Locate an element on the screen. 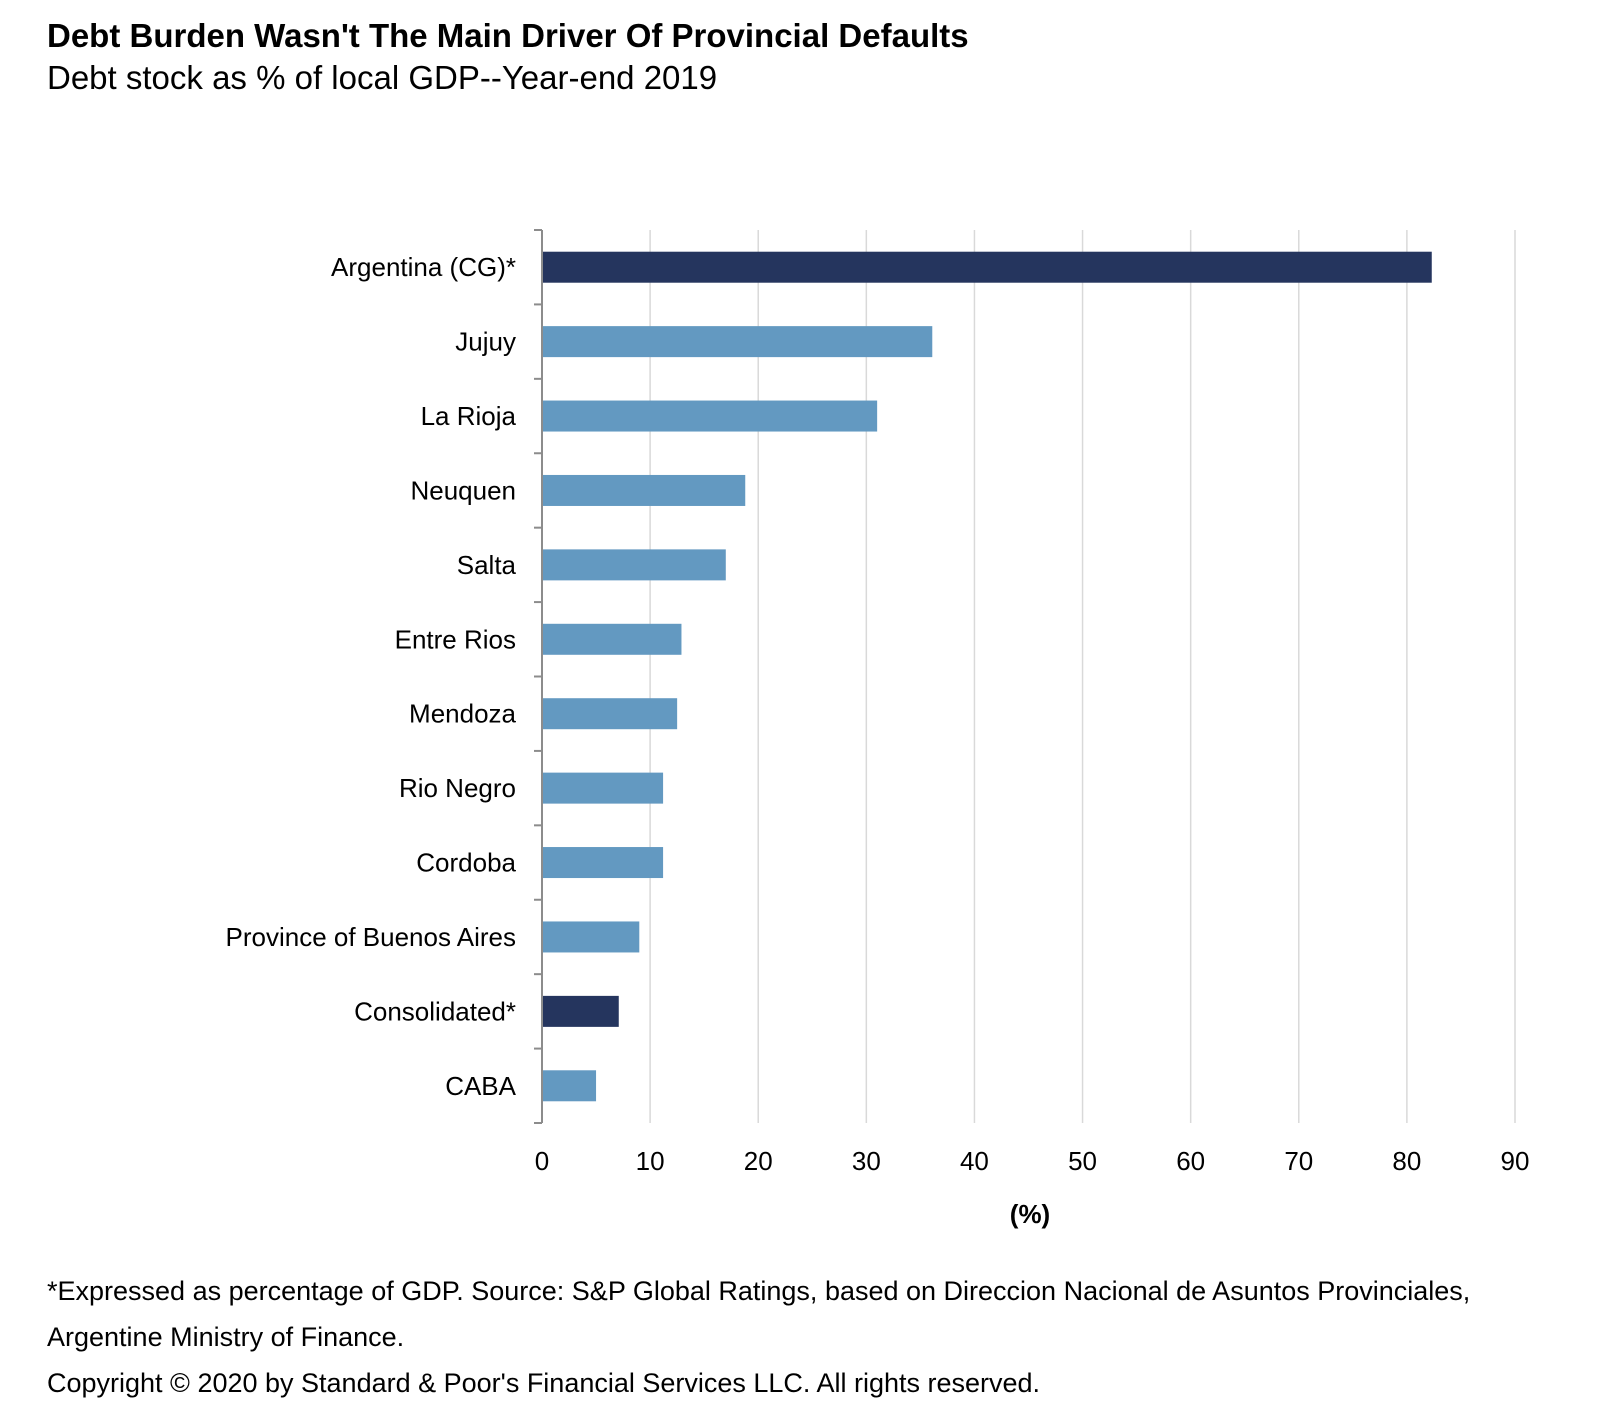  bar-neuquen is located at coordinates (644, 490).